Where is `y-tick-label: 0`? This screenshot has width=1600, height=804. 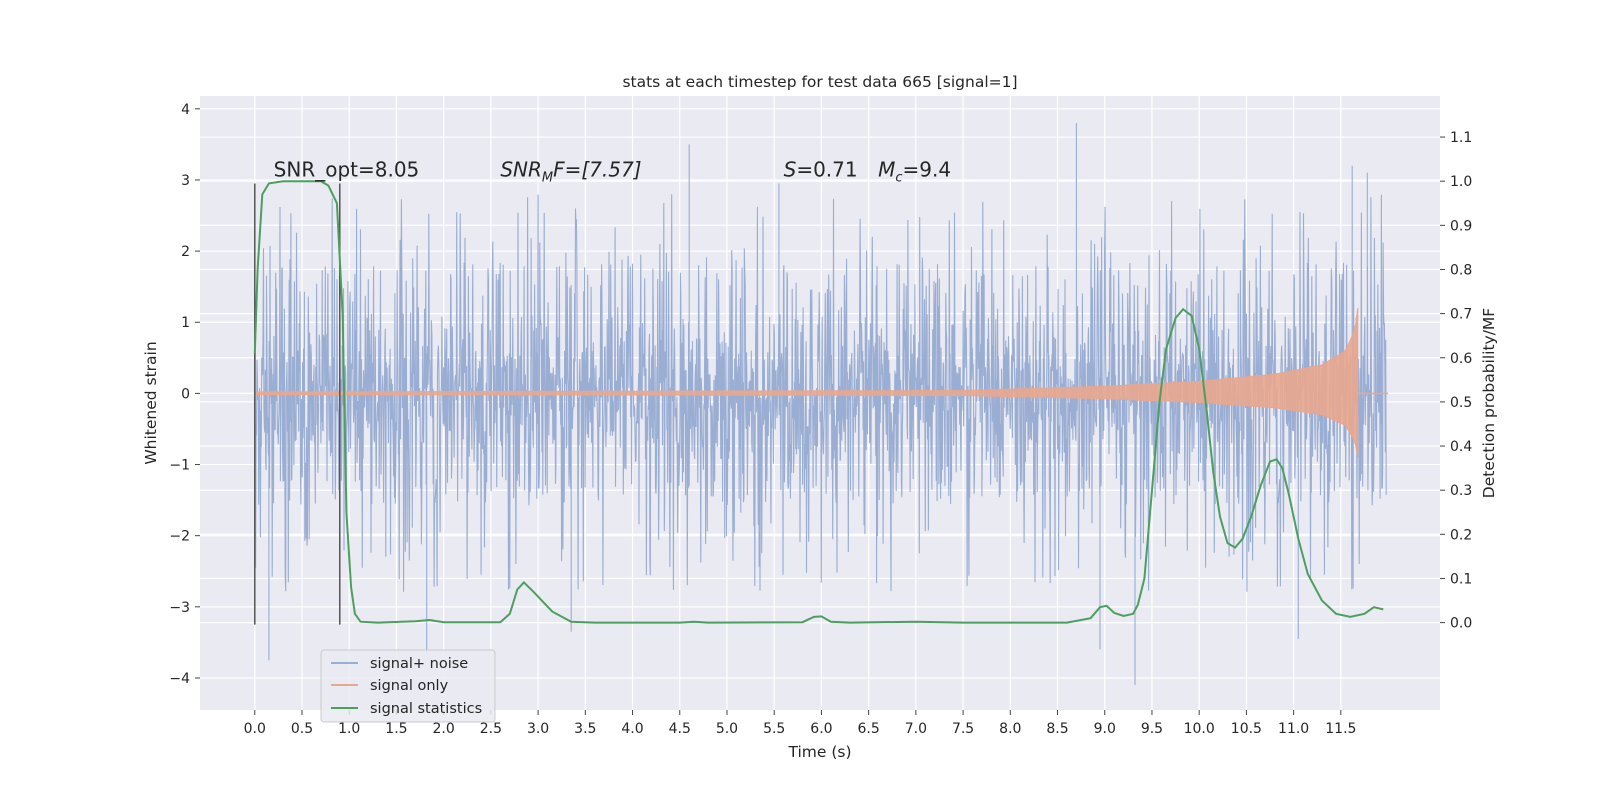 y-tick-label: 0 is located at coordinates (185, 394).